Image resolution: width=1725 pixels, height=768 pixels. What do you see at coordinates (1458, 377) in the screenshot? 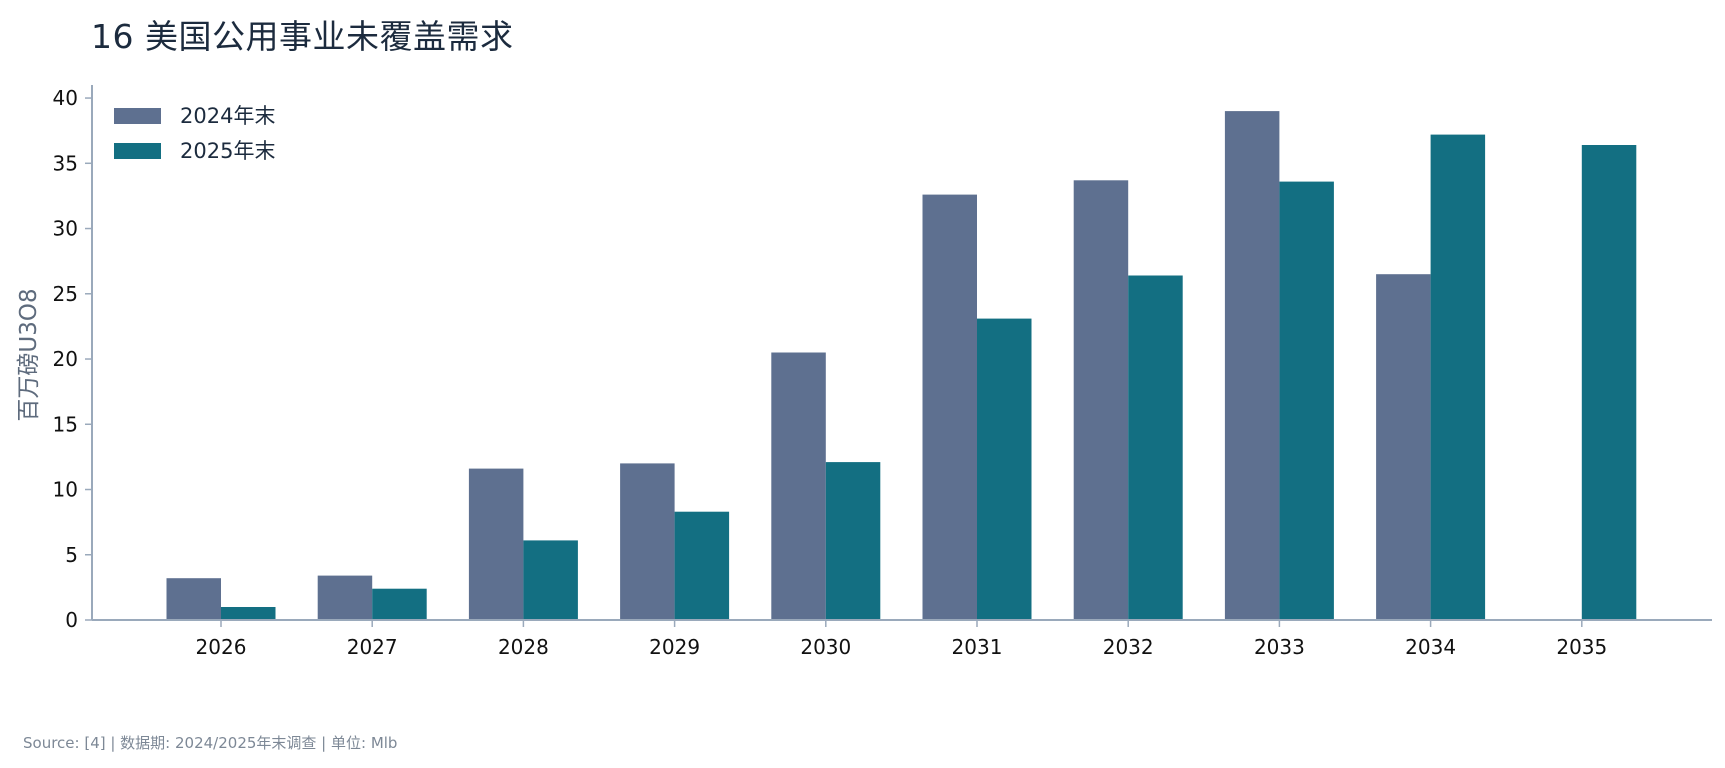
I see `bar-2025年末-2034` at bounding box center [1458, 377].